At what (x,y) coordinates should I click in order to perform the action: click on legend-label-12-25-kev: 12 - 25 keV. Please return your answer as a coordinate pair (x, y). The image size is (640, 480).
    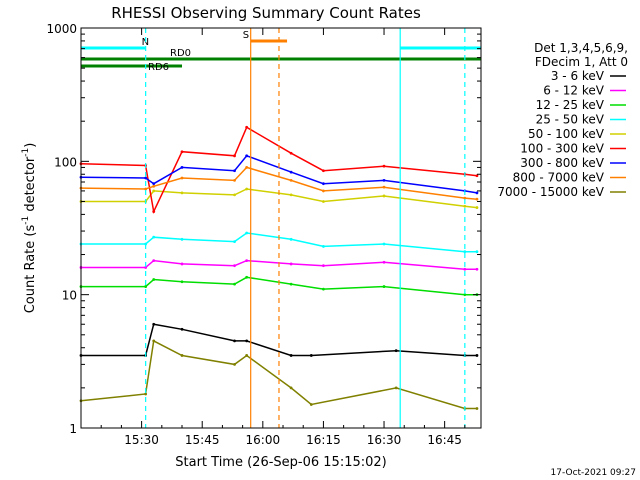
    Looking at the image, I should click on (570, 105).